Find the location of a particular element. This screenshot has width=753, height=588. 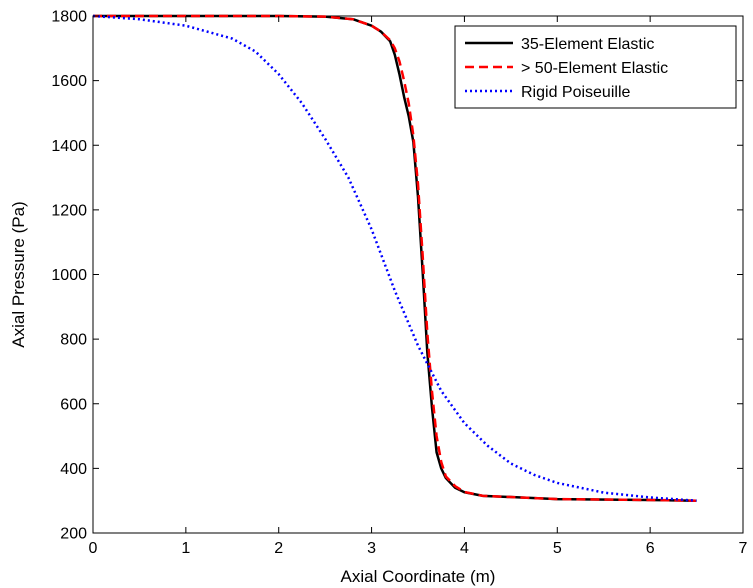

x-tick-label: 4 is located at coordinates (464, 548).